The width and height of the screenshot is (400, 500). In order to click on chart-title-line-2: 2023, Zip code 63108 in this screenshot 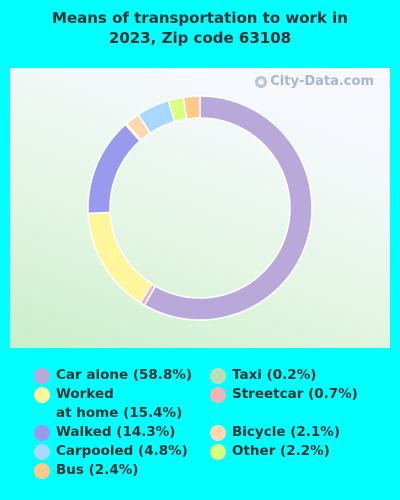, I will do `click(200, 38)`.